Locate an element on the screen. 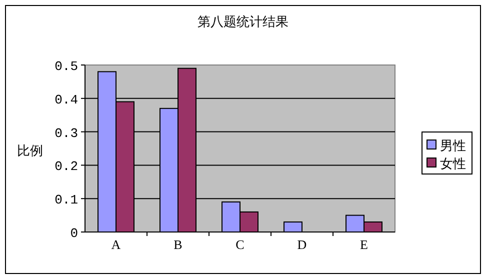 This screenshot has width=486, height=279. x-tick-label: A is located at coordinates (116, 244).